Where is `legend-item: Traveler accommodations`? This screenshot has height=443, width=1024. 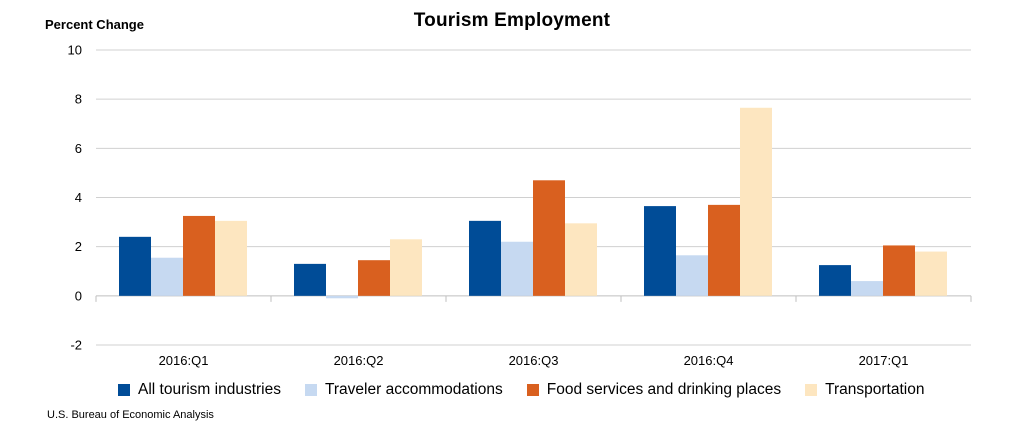 legend-item: Traveler accommodations is located at coordinates (404, 390).